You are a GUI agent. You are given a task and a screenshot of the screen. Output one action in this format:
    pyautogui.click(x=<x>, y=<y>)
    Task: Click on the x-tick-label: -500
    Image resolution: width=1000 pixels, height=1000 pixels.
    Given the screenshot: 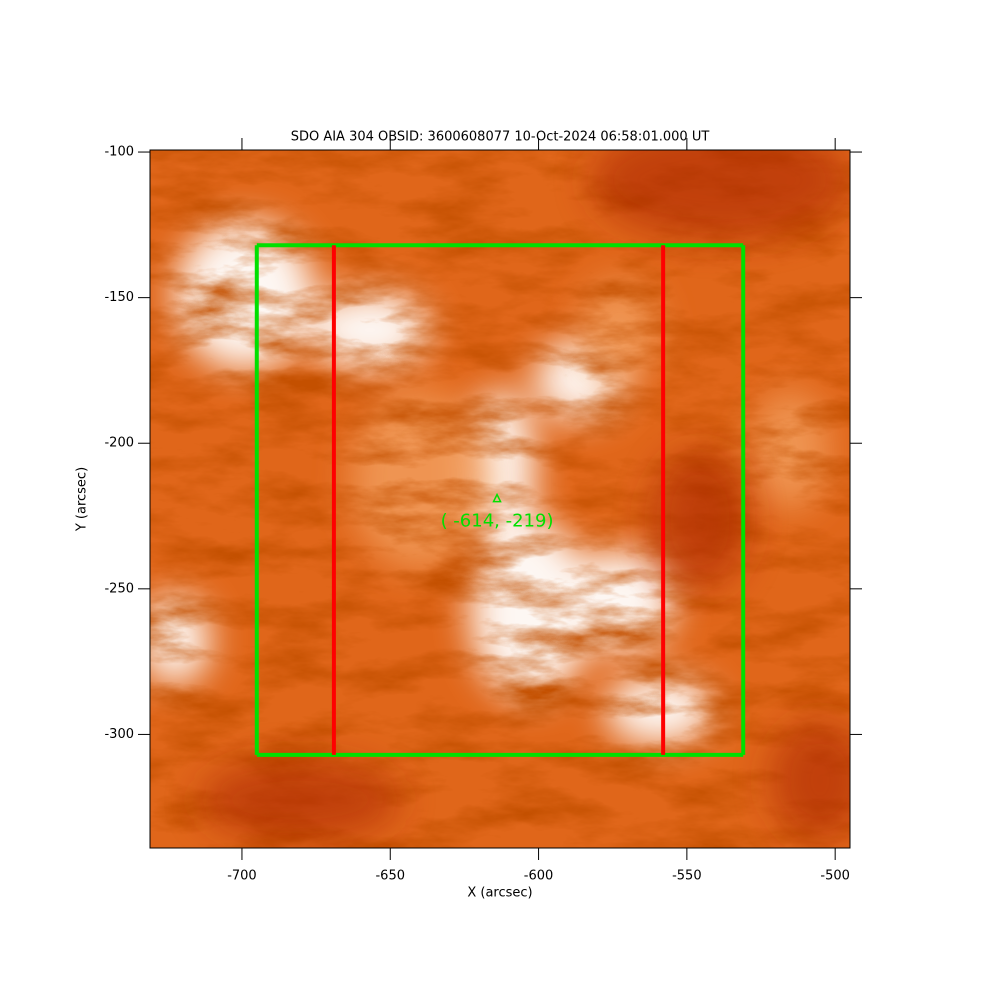 What is the action you would take?
    pyautogui.click(x=835, y=876)
    